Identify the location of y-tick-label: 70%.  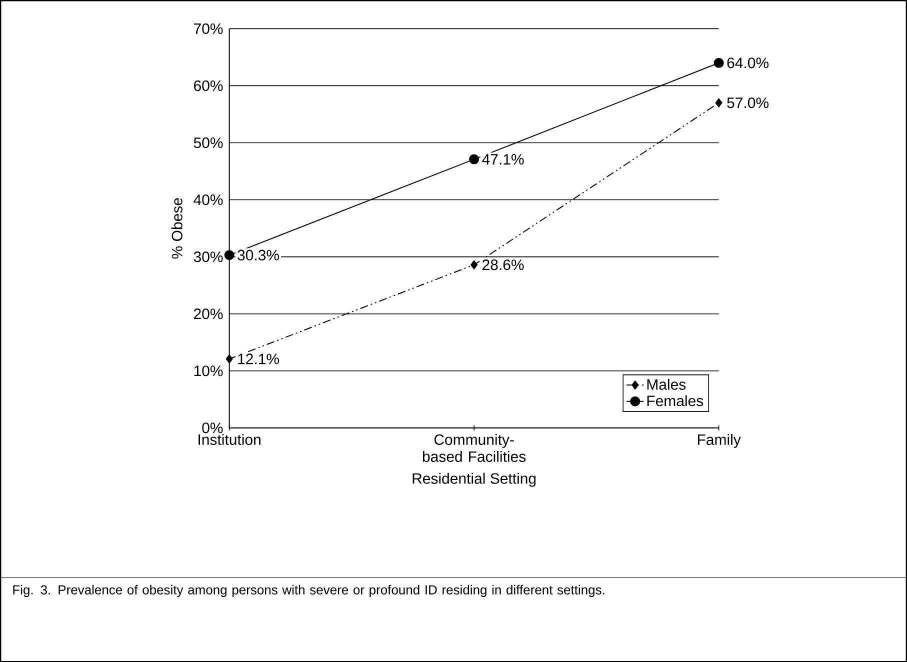
(208, 28).